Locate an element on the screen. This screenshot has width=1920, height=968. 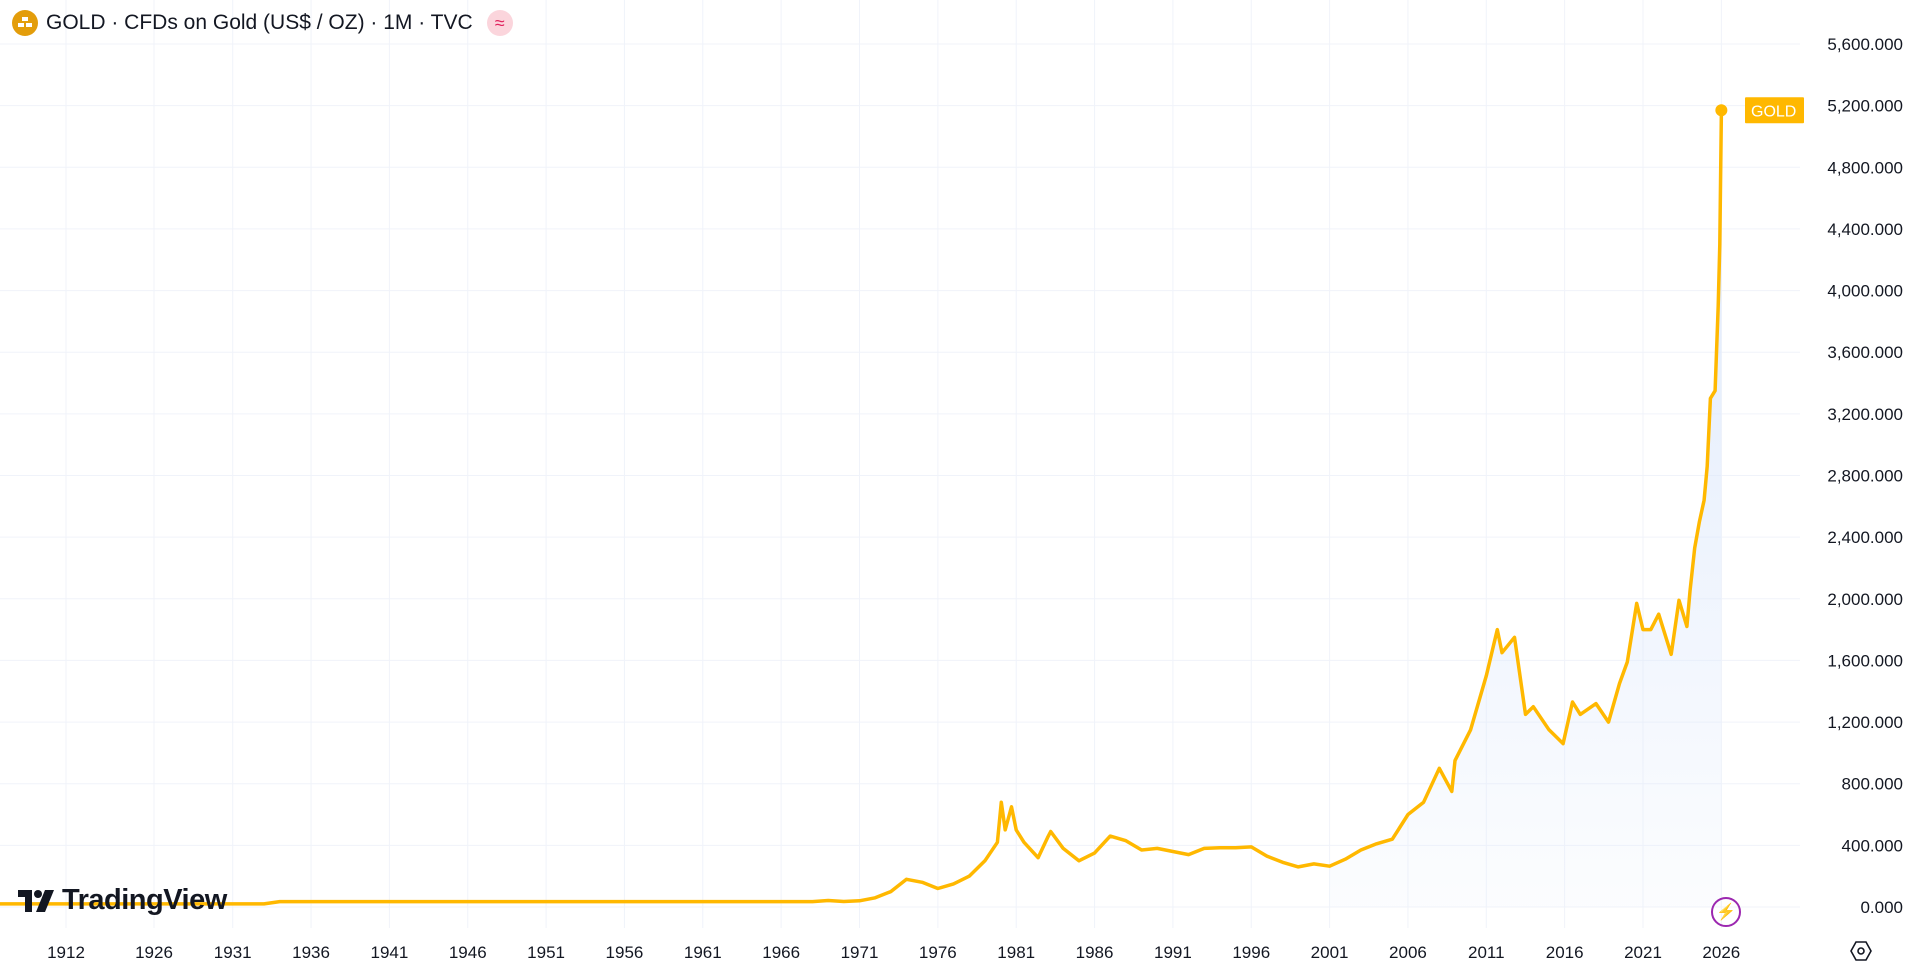
x-tick-label: 1971 is located at coordinates (860, 952).